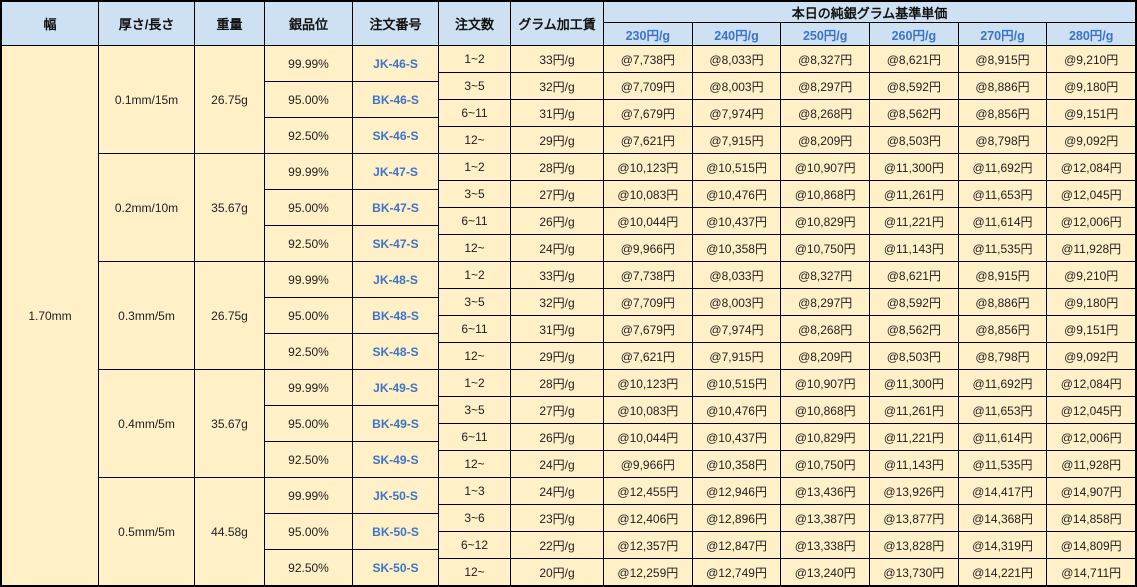 This screenshot has height=587, width=1137. I want to click on unit-price-cell: @14,858円, so click(1091, 518).